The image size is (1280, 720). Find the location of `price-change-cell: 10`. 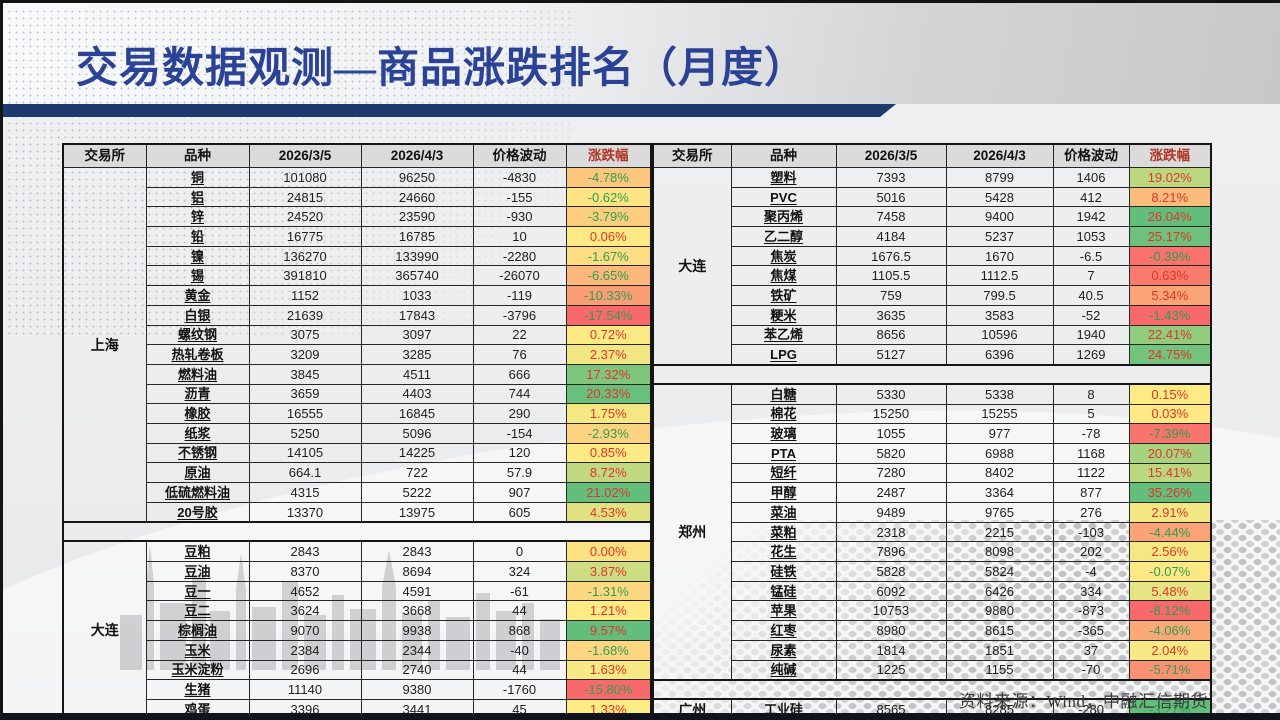

price-change-cell: 10 is located at coordinates (519, 236).